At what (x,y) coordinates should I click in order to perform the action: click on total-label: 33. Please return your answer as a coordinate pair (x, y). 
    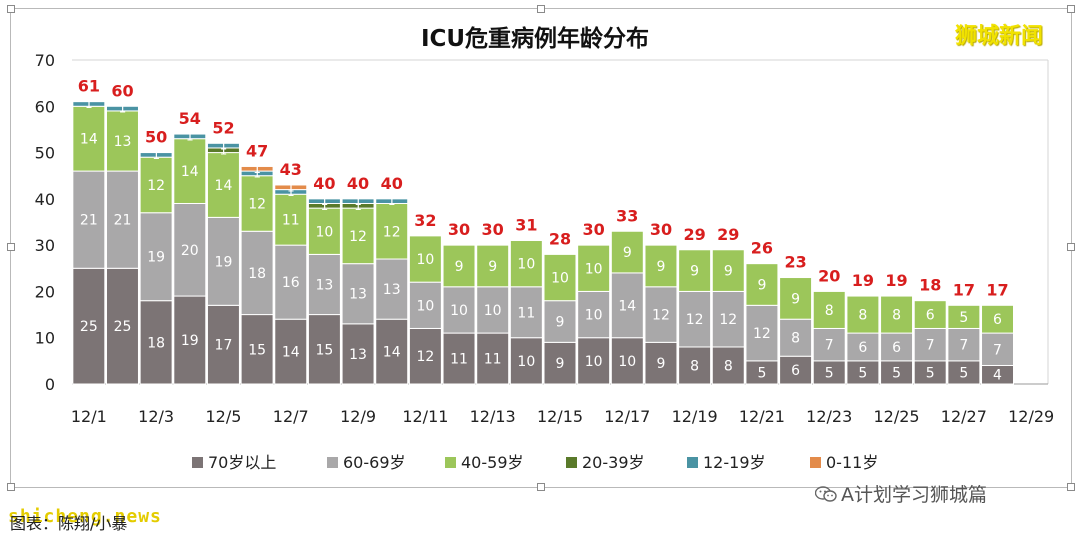
    Looking at the image, I should click on (627, 215).